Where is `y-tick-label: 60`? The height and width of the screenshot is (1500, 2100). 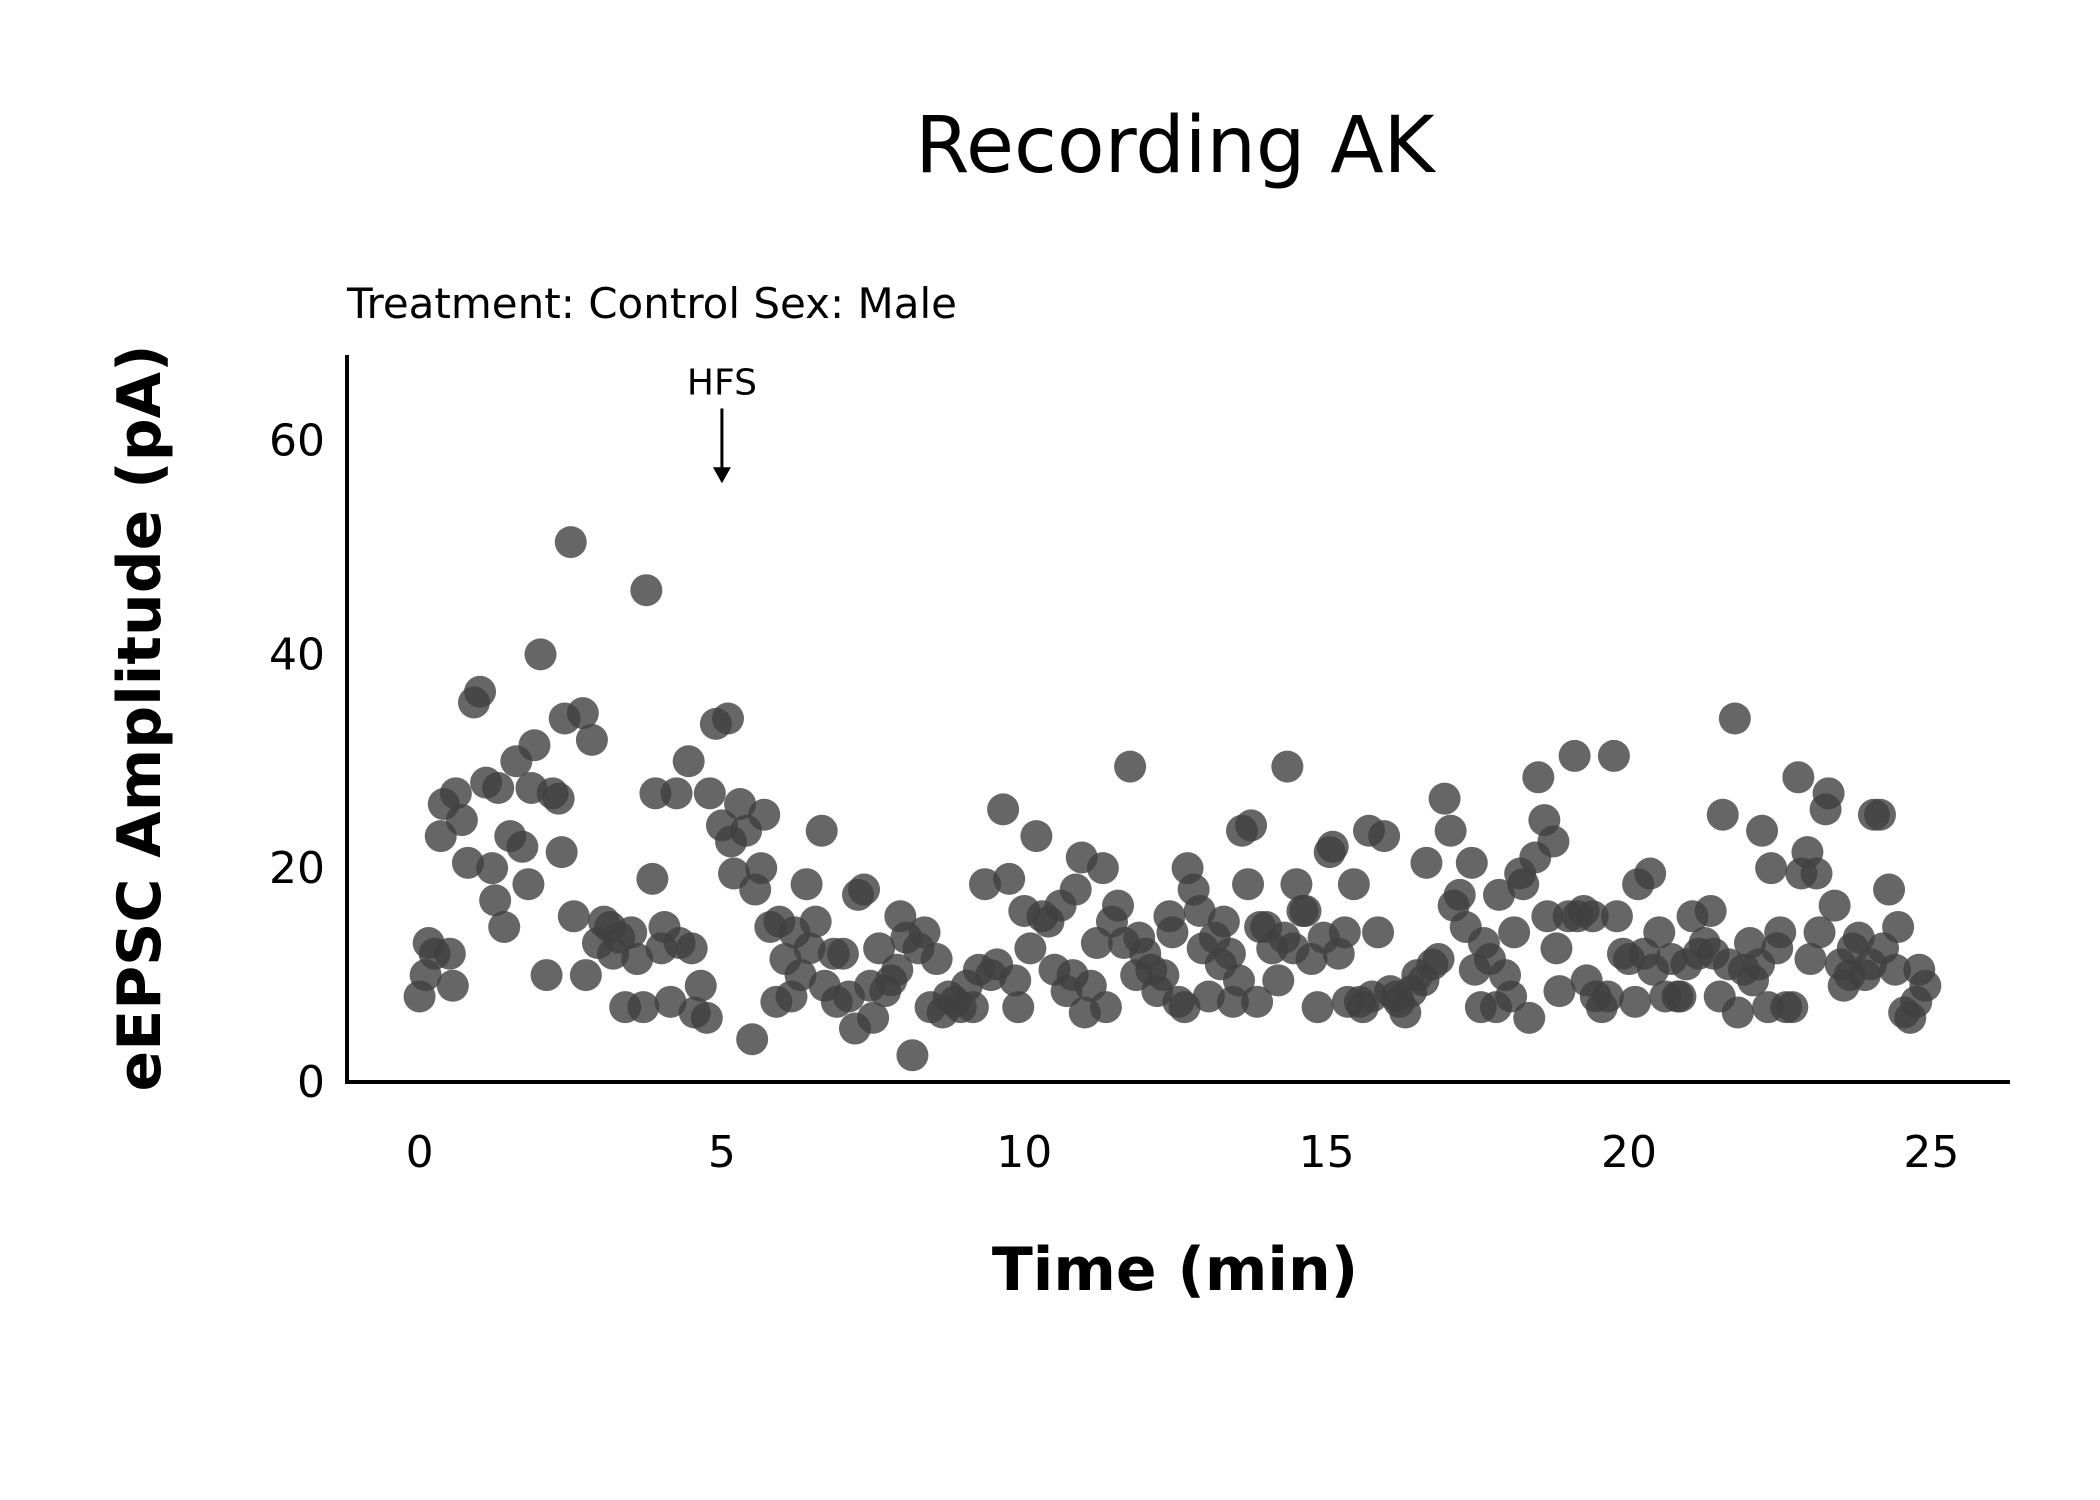
y-tick-label: 60 is located at coordinates (297, 441).